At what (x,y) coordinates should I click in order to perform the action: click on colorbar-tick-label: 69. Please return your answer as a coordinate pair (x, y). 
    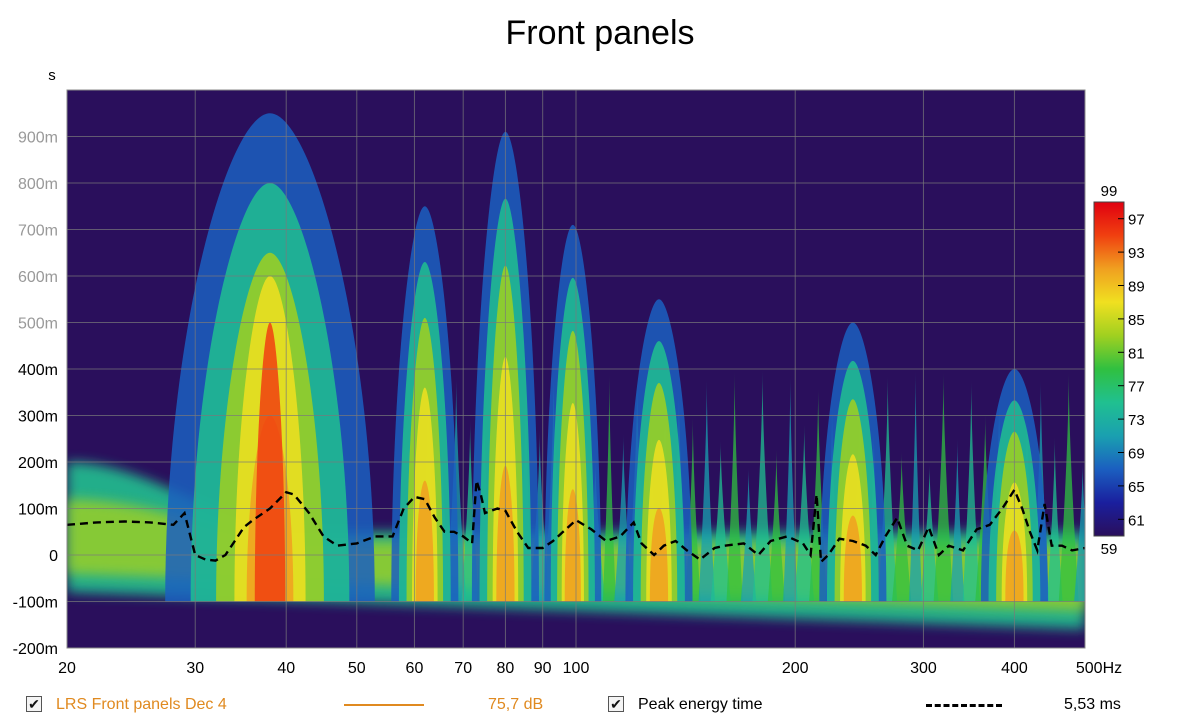
    Looking at the image, I should click on (1136, 454).